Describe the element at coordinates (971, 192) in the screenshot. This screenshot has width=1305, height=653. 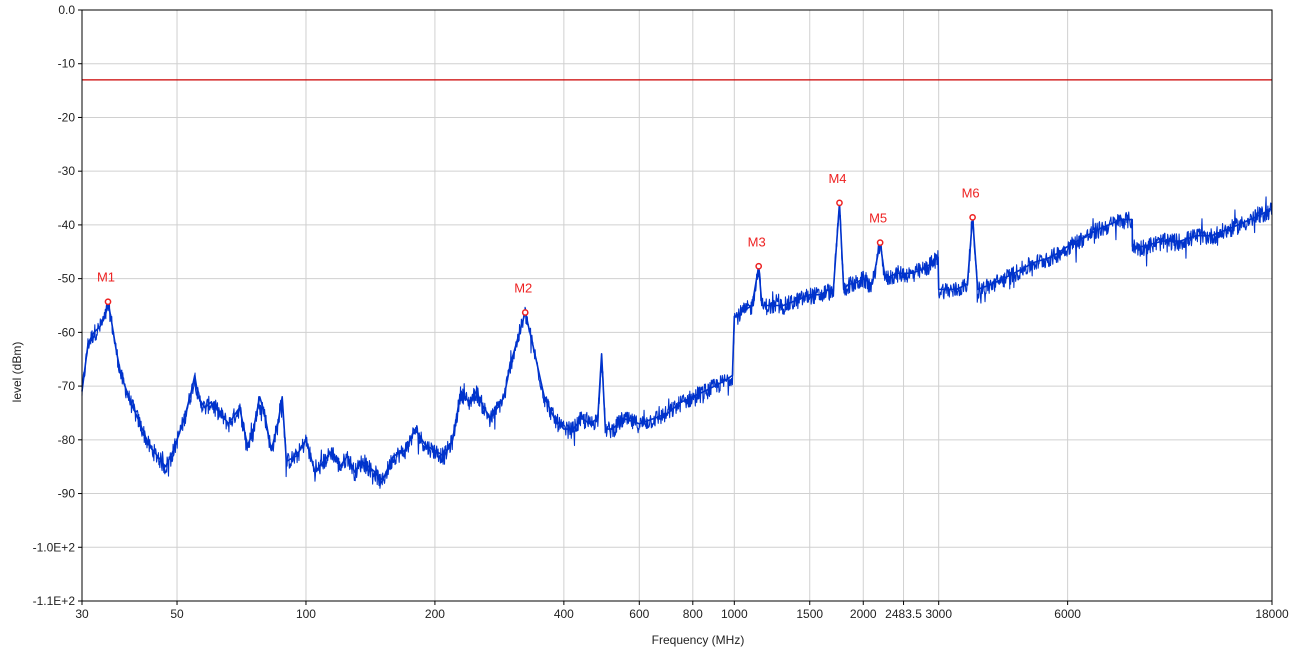
I see `marker-label-m6: M6` at that location.